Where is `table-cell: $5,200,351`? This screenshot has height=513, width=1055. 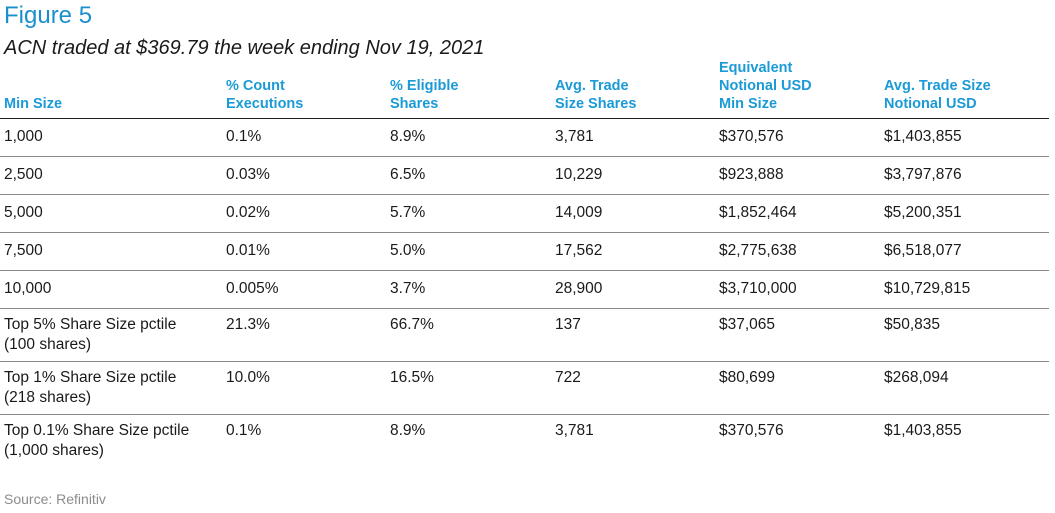 table-cell: $5,200,351 is located at coordinates (964, 213).